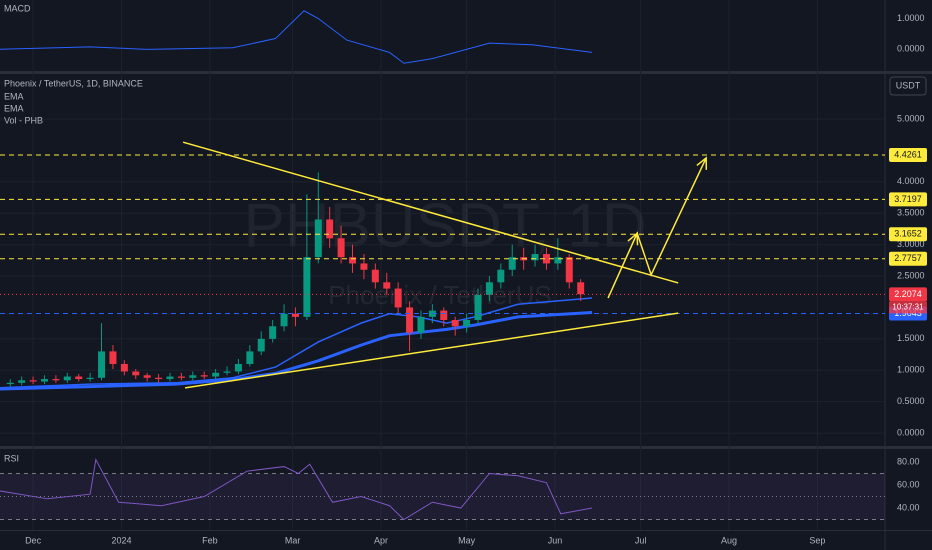 The image size is (932, 550). Describe the element at coordinates (911, 244) in the screenshot. I see `y-tick-label: 3.0000` at that location.